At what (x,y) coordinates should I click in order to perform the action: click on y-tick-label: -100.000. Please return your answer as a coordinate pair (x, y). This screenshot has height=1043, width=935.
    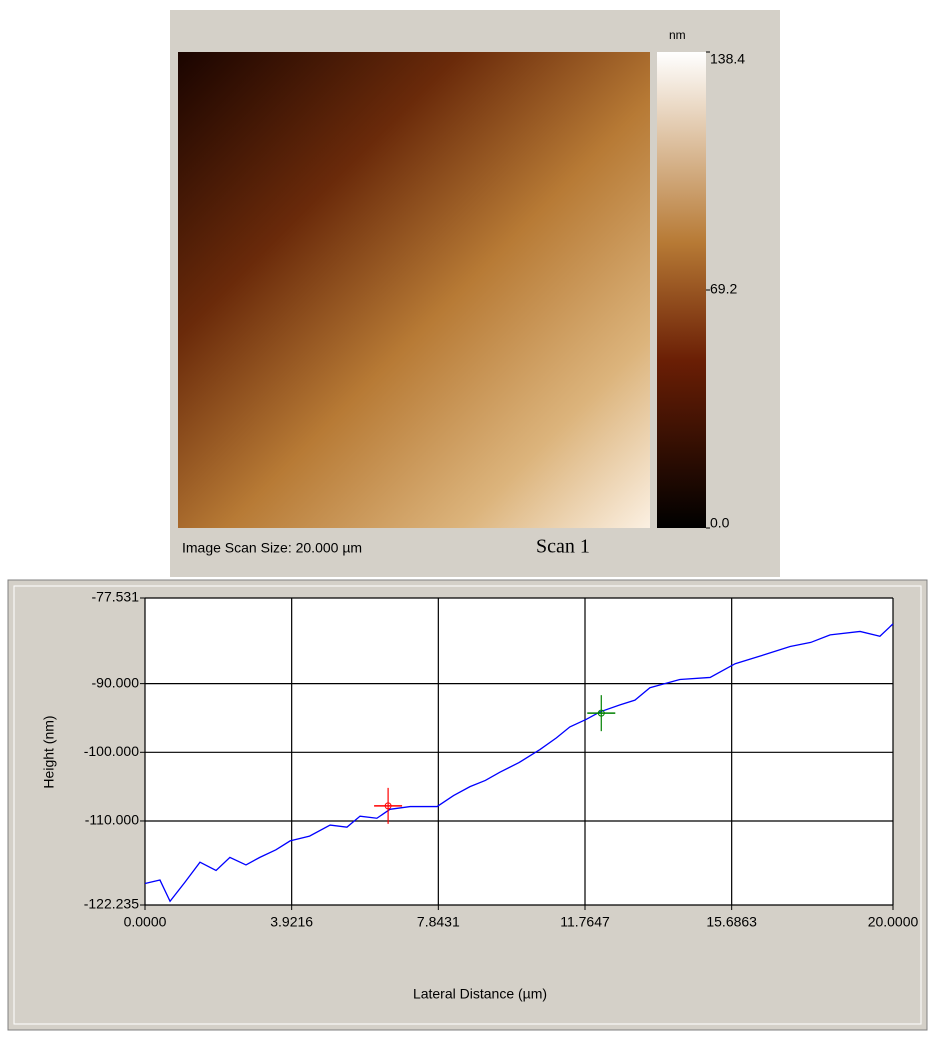
    Looking at the image, I should click on (111, 751).